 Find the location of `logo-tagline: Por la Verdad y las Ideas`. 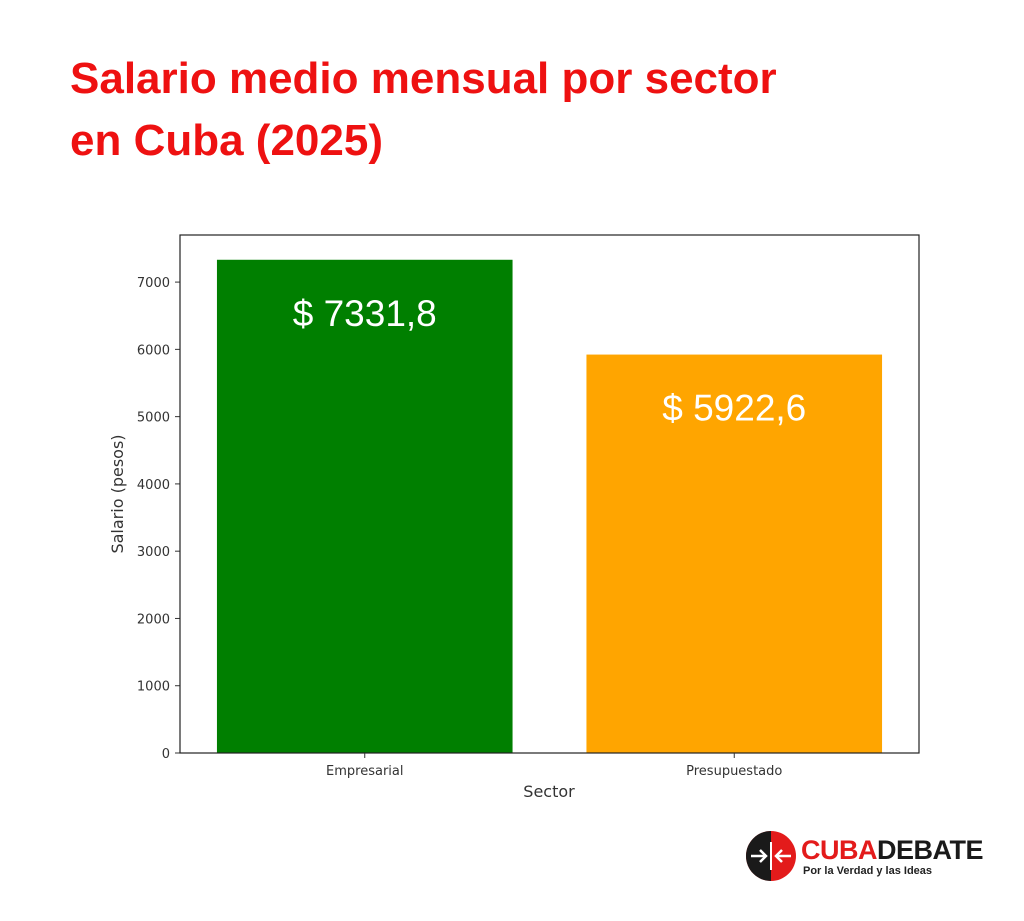

logo-tagline: Por la Verdad y las Ideas is located at coordinates (868, 871).